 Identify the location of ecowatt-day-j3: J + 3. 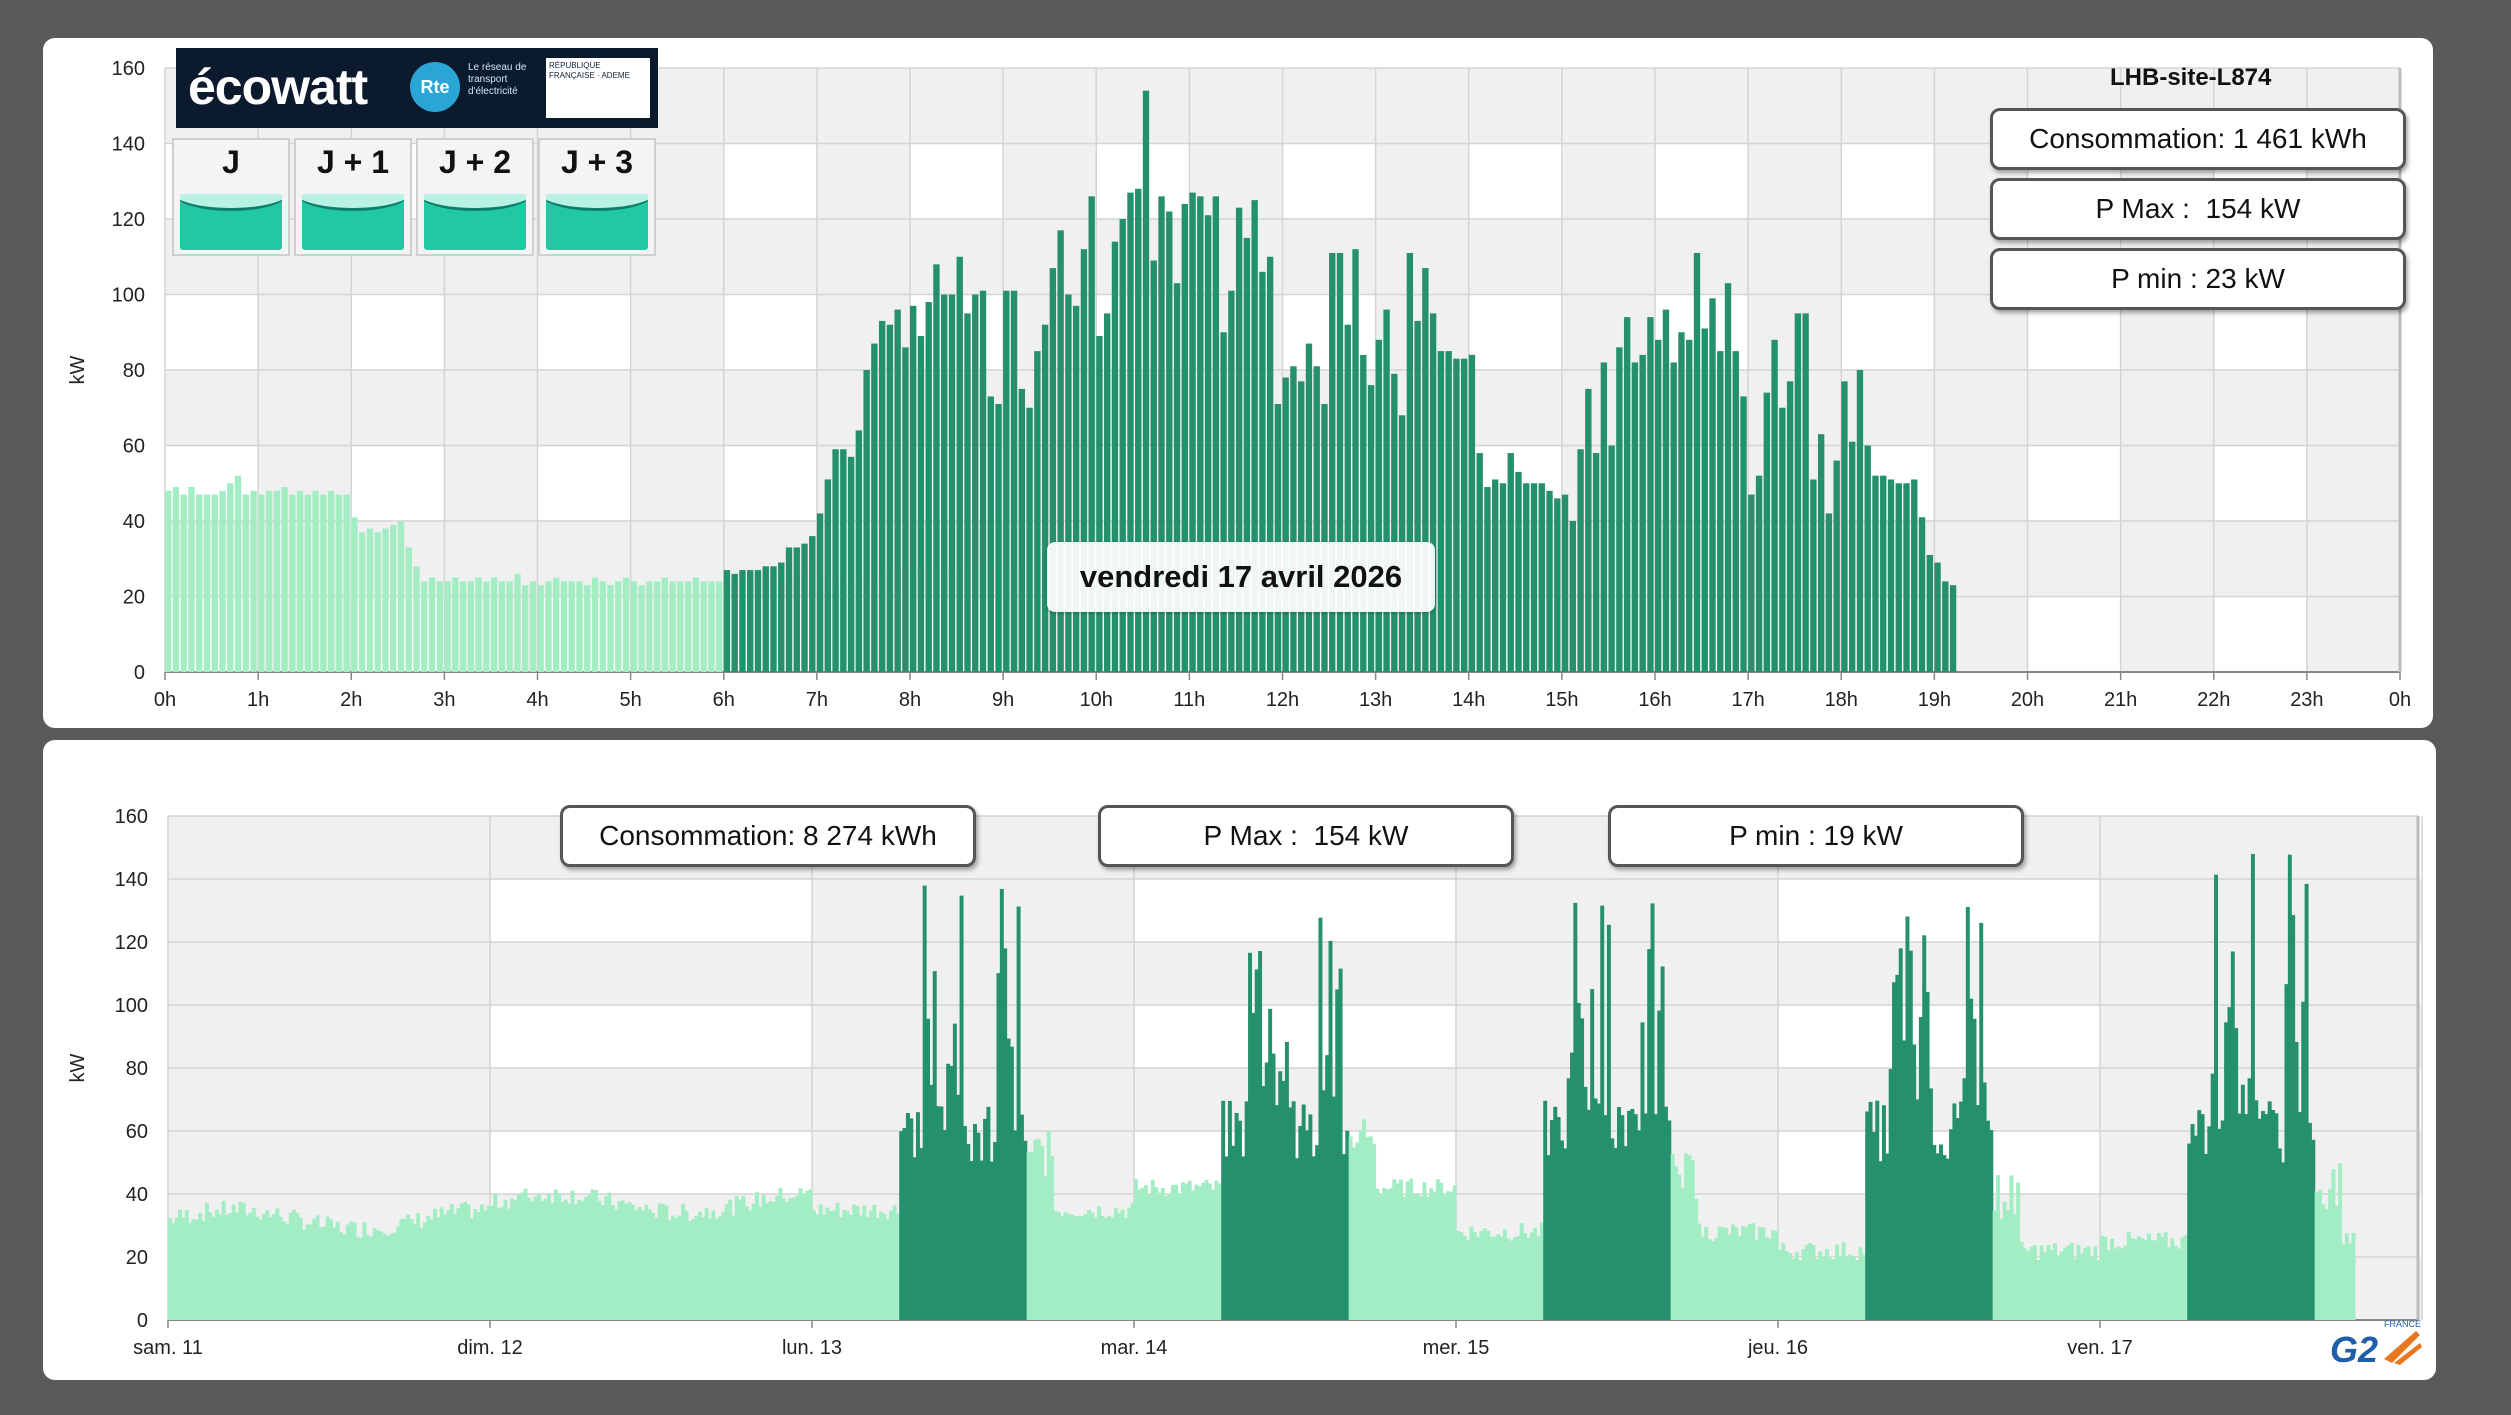
(597, 197).